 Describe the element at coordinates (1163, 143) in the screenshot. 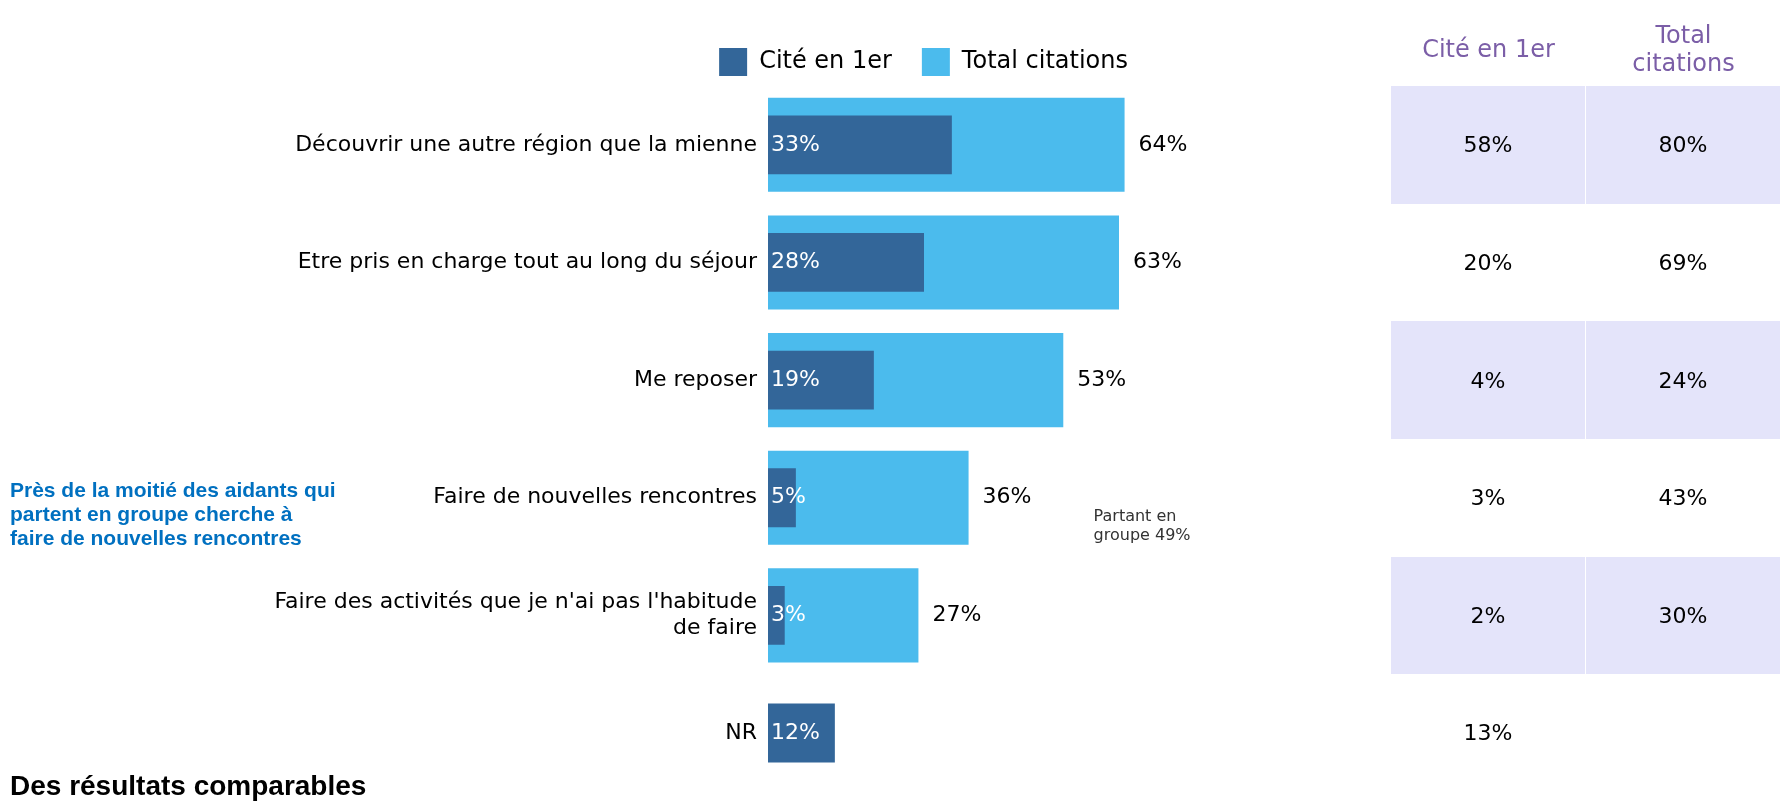

I see `data-label: 64%` at that location.